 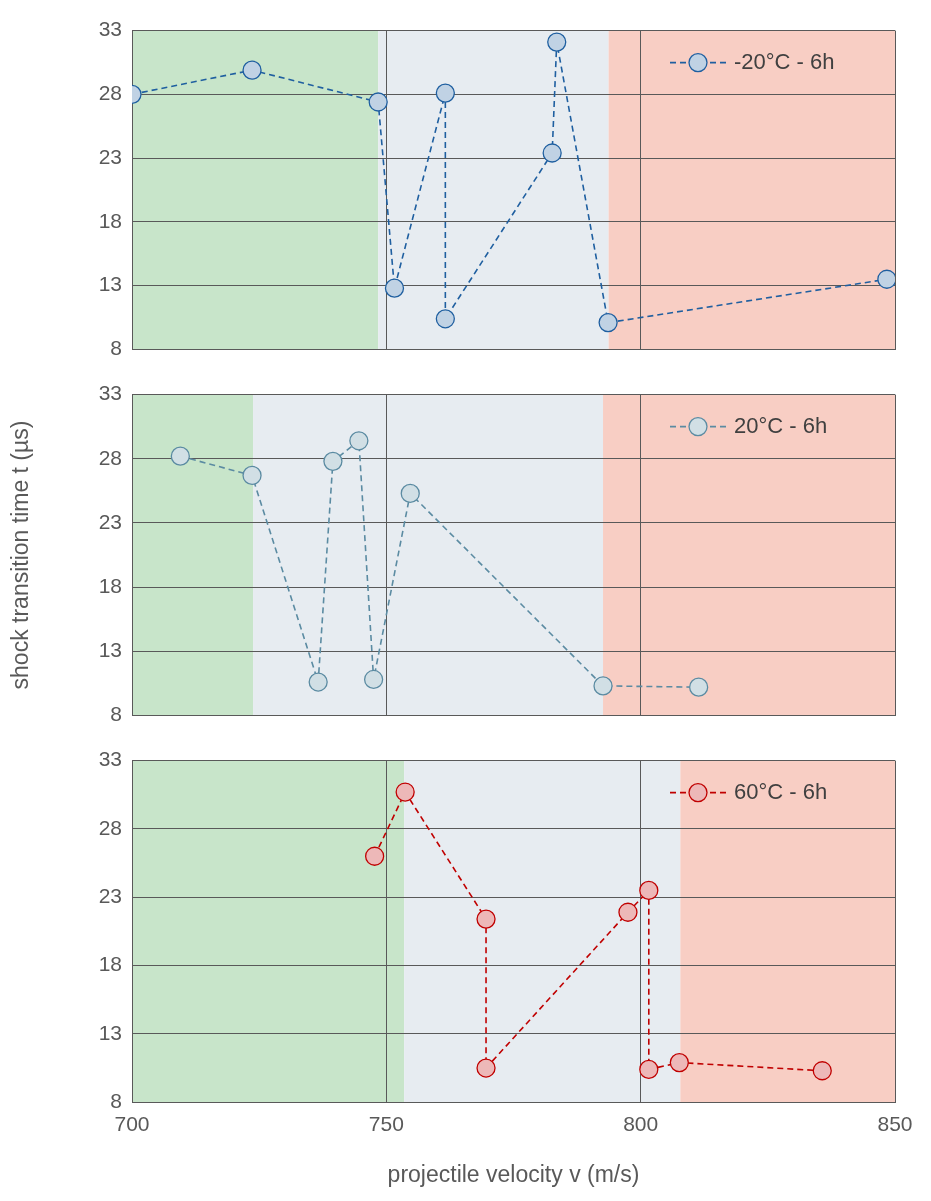 I want to click on x-axis-title: projectile velocity v (m/s), so click(x=513, y=1173).